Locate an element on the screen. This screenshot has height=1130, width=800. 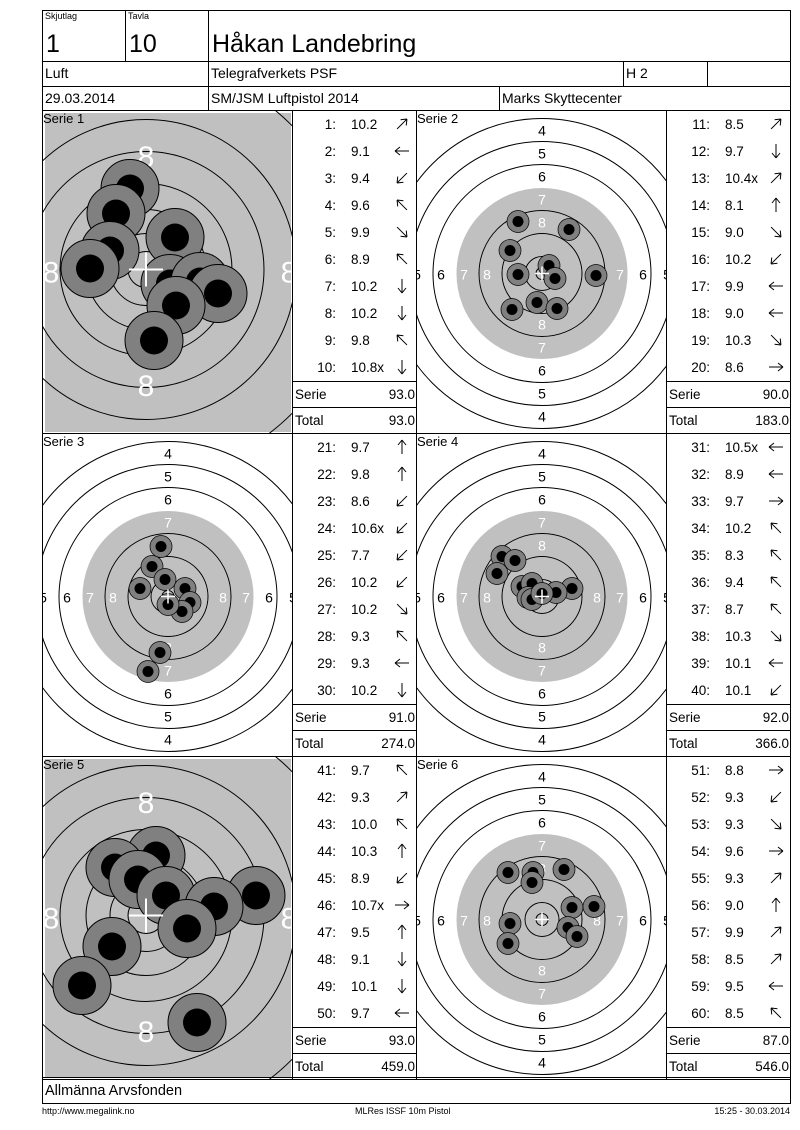
shot-row: 27: 10.2 is located at coordinates (355, 609).